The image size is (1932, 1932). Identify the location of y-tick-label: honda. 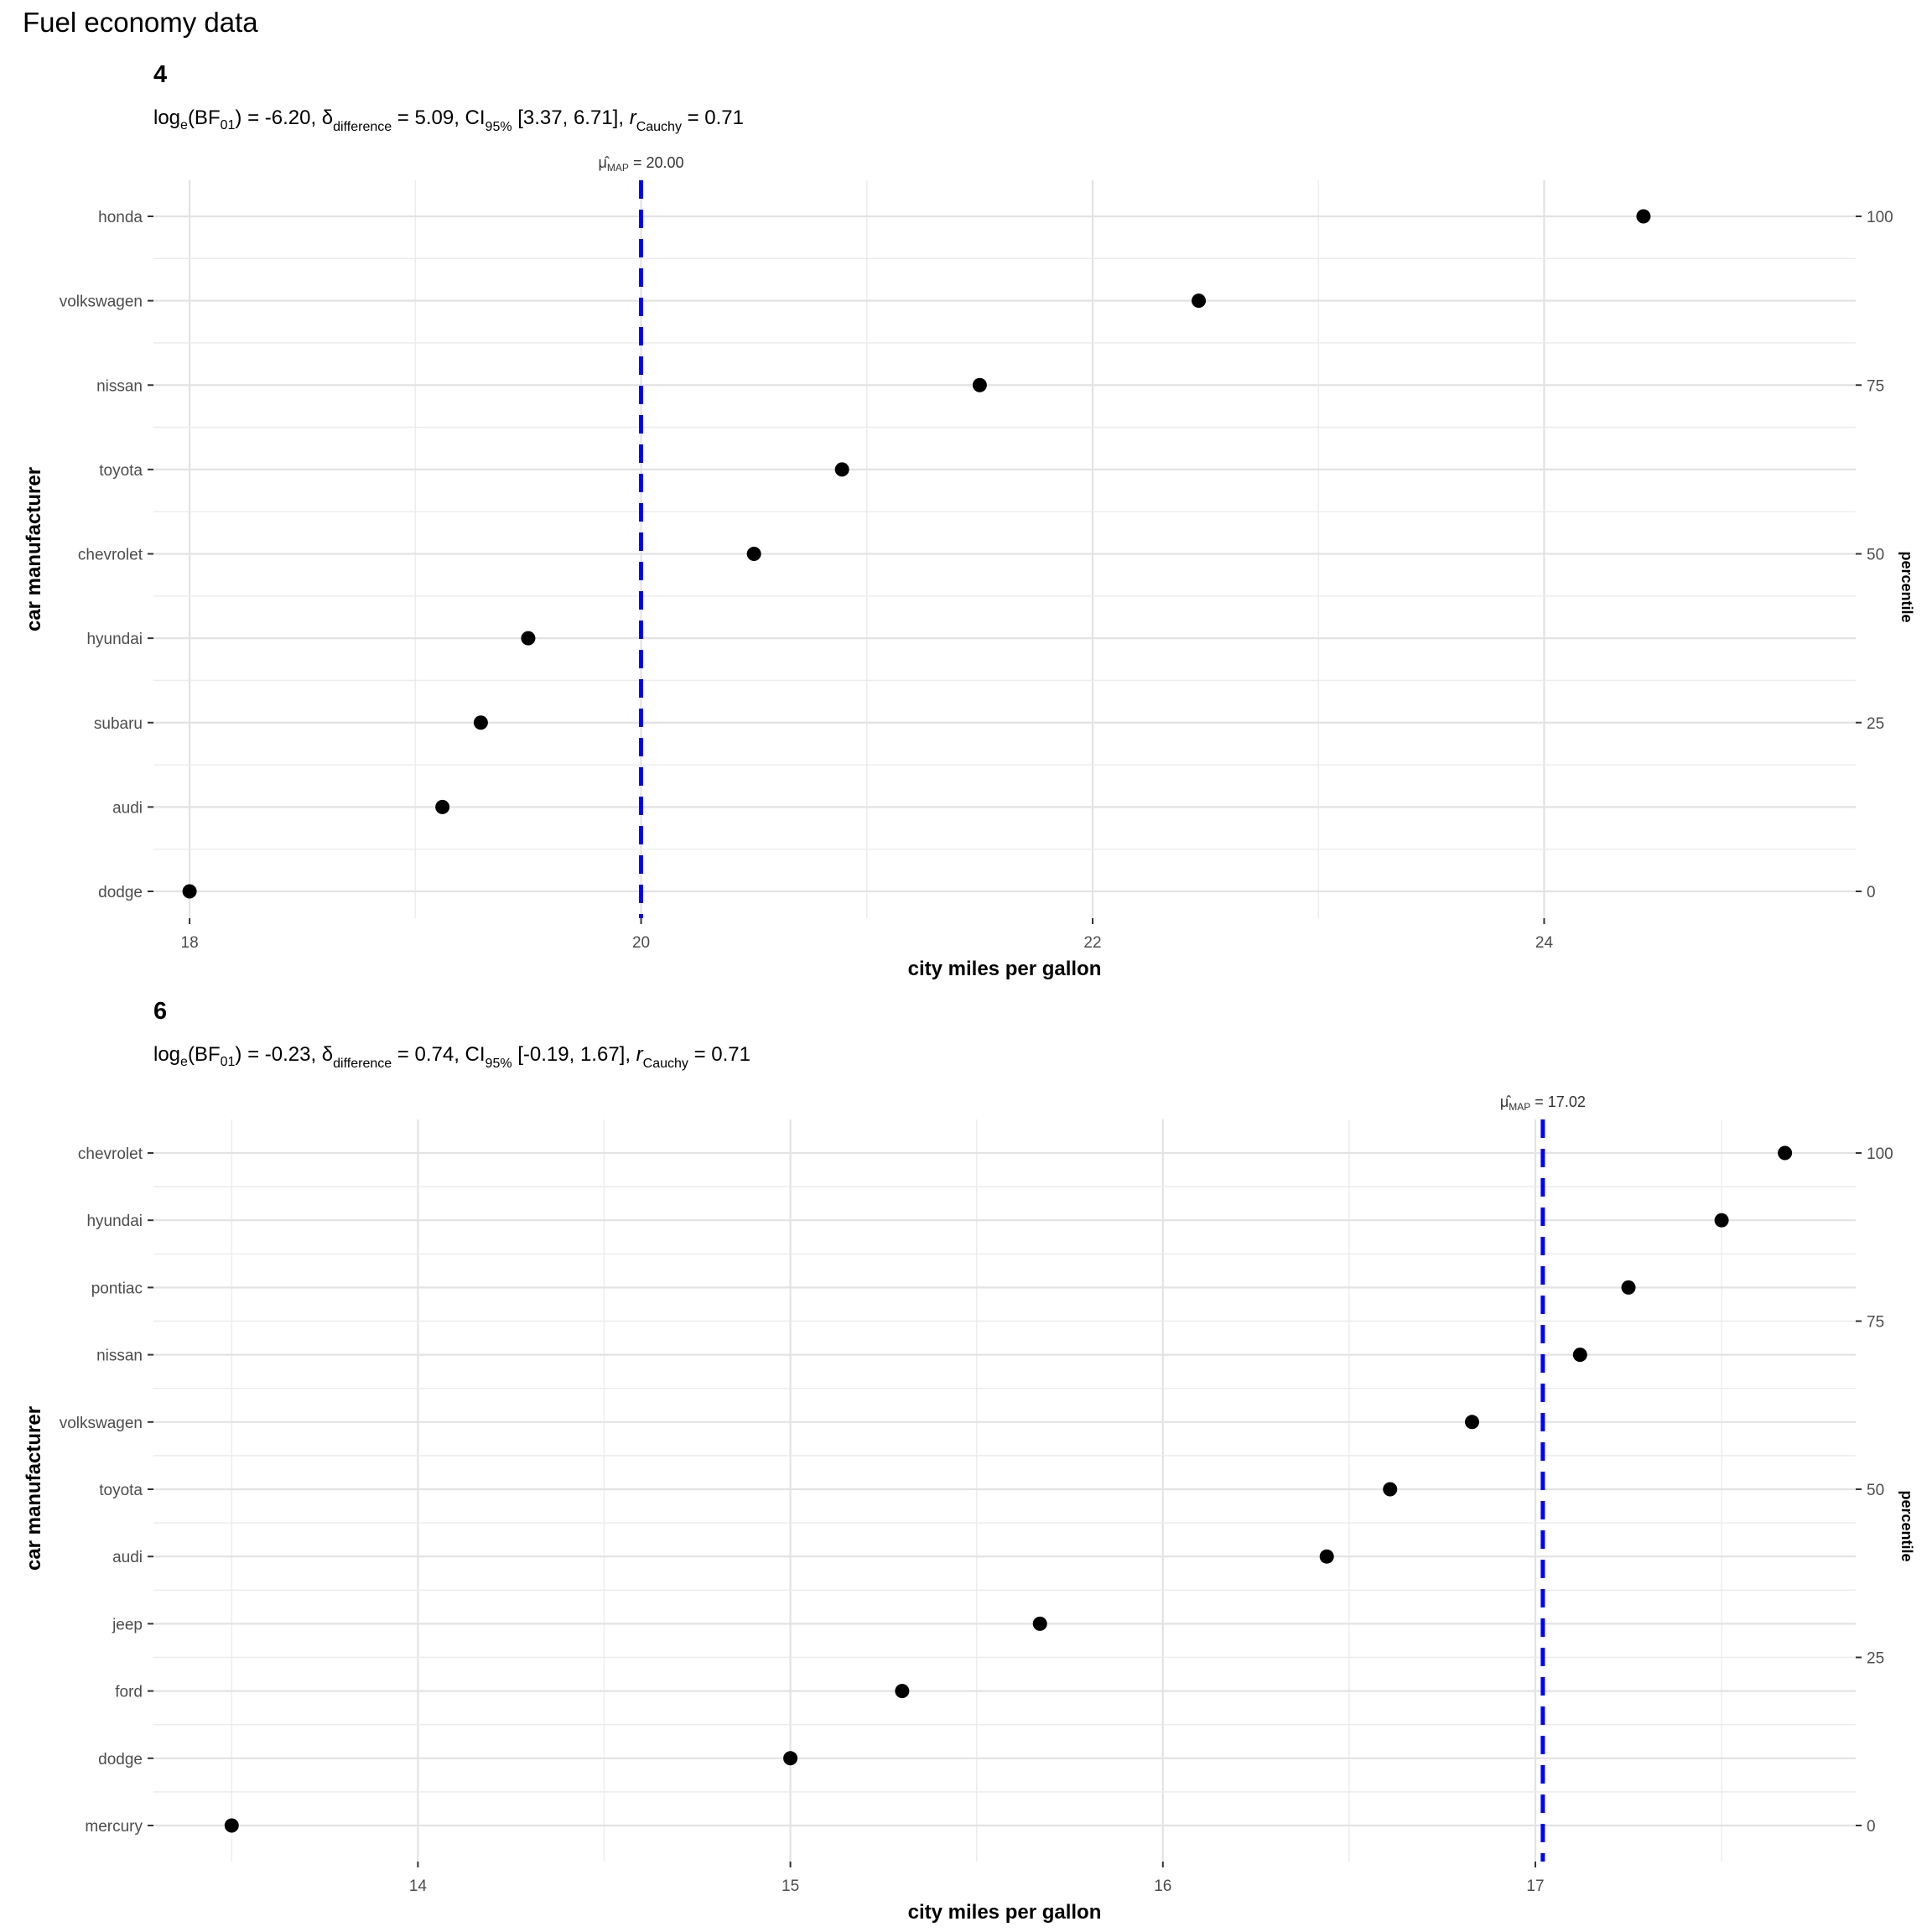
(120, 217).